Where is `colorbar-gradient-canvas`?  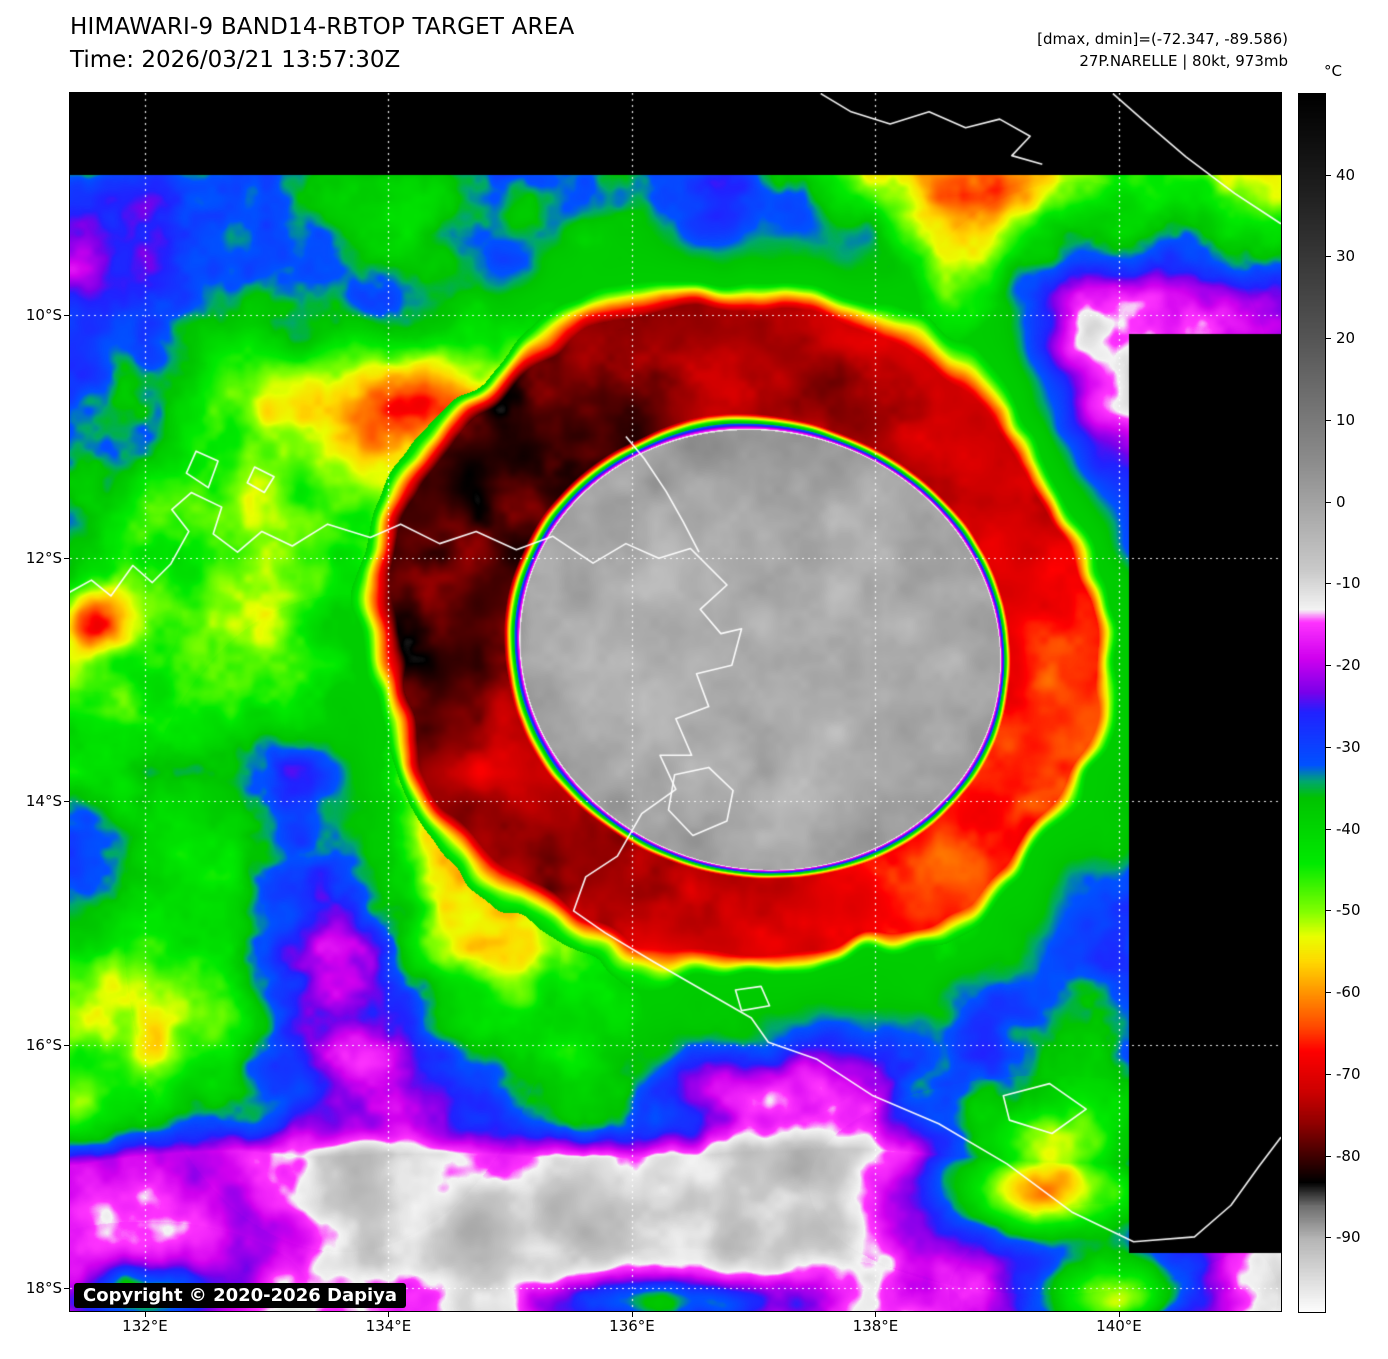
colorbar-gradient-canvas is located at coordinates (1312, 703).